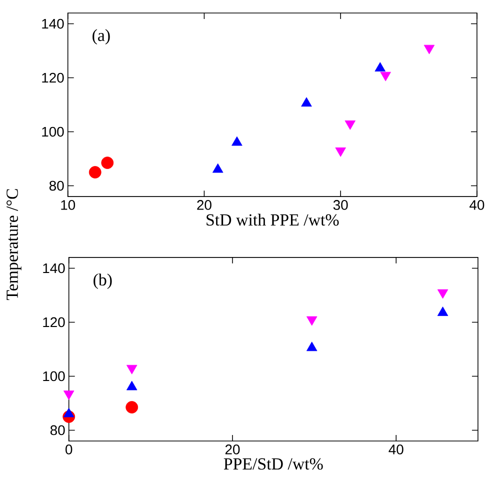  What do you see at coordinates (103, 281) in the screenshot?
I see `annotation: (b)` at bounding box center [103, 281].